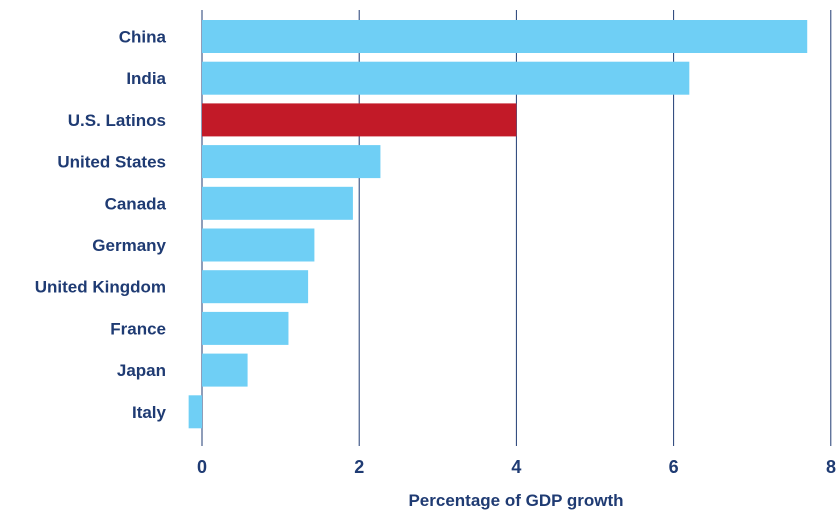 This screenshot has height=524, width=838. What do you see at coordinates (245, 328) in the screenshot?
I see `bar-france` at bounding box center [245, 328].